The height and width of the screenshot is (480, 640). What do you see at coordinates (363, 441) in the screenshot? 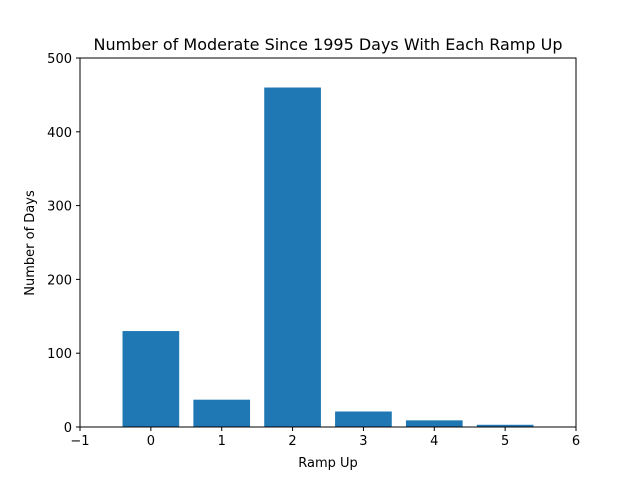
I see `x-tick-label: 3` at bounding box center [363, 441].